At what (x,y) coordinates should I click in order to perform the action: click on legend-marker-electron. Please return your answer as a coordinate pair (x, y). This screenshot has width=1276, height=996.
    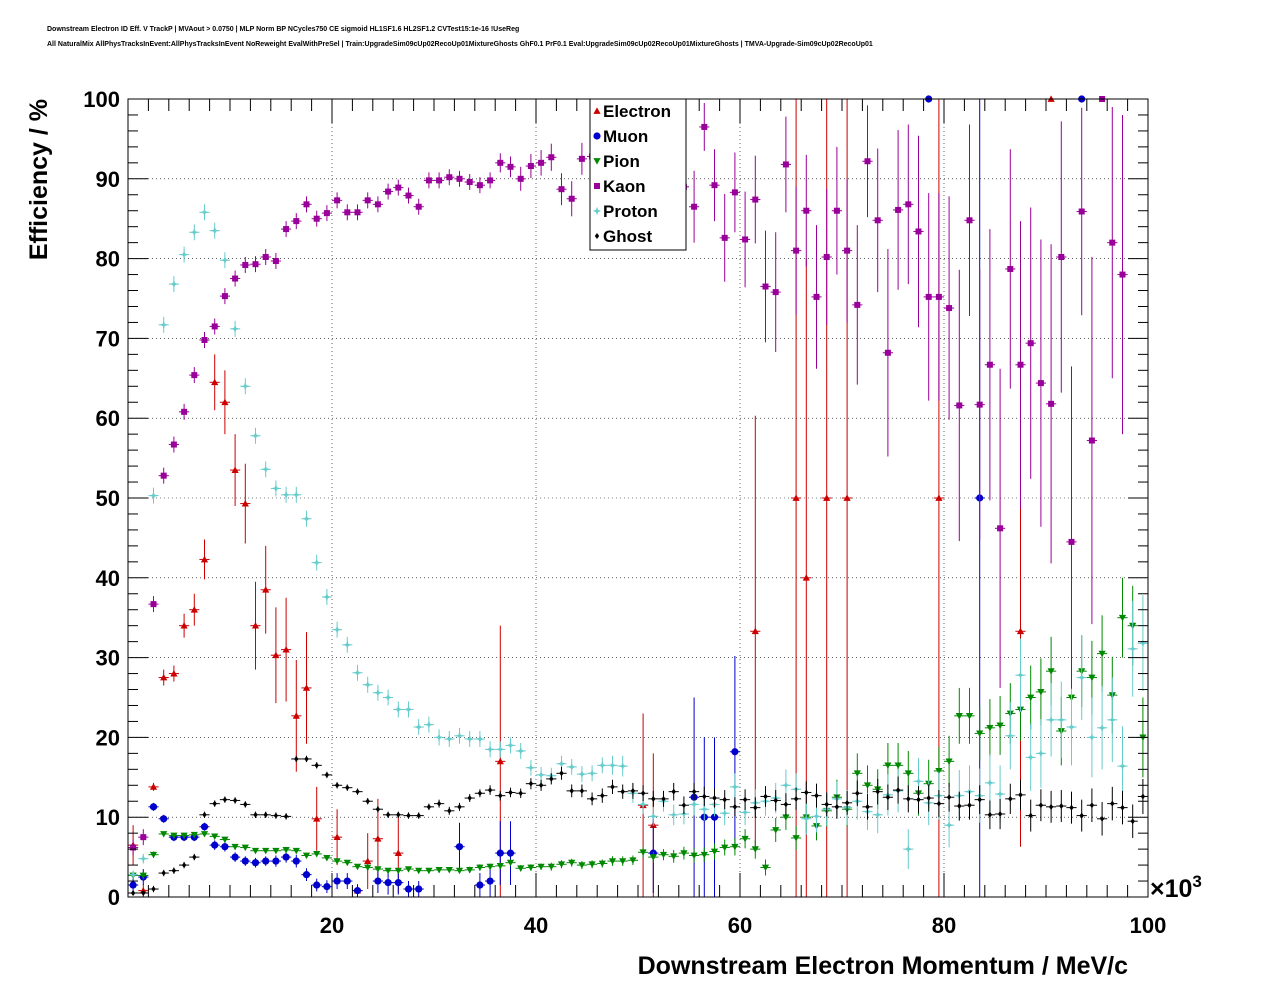
    Looking at the image, I should click on (597, 110).